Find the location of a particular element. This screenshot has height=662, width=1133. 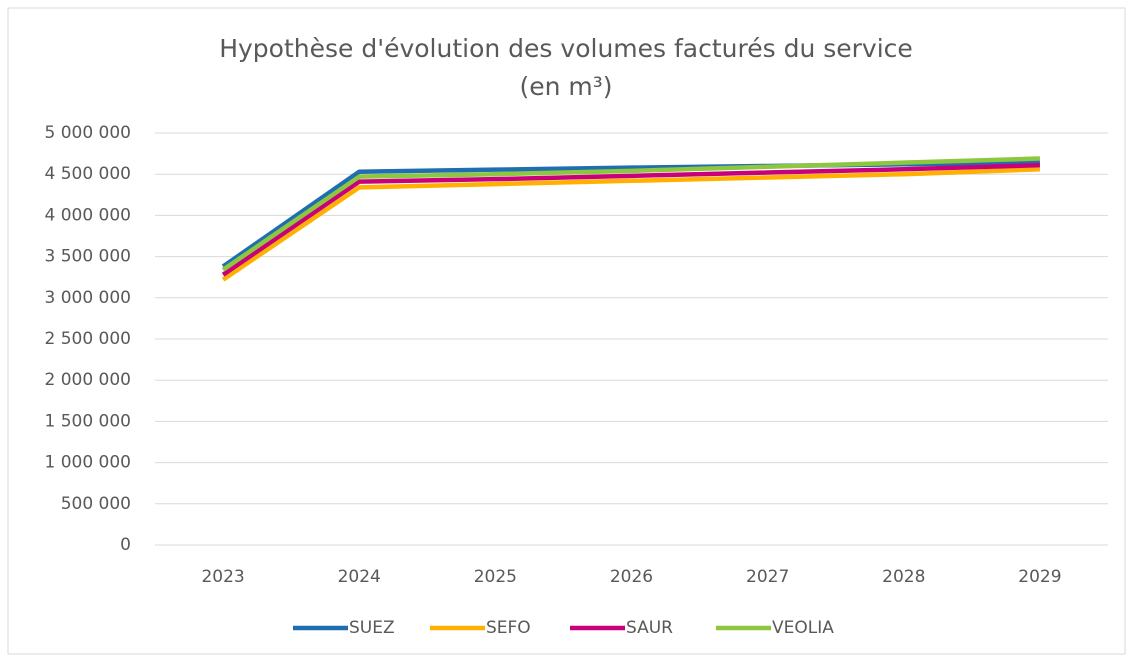

y-tick-label: 2 500 000 is located at coordinates (87, 339).